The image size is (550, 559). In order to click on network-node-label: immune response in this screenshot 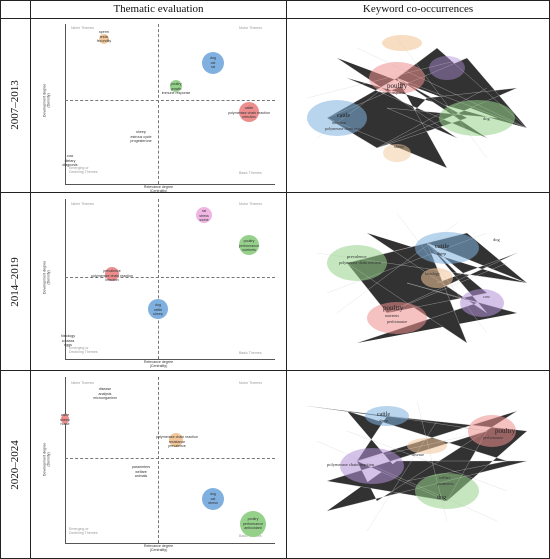, I will do `click(392, 93)`.